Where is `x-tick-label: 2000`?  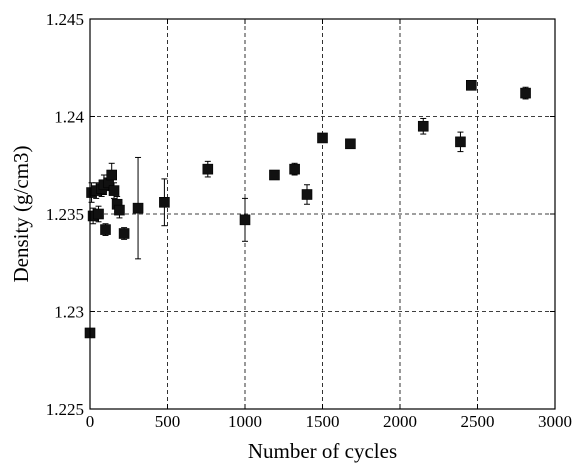 x-tick-label: 2000 is located at coordinates (400, 421).